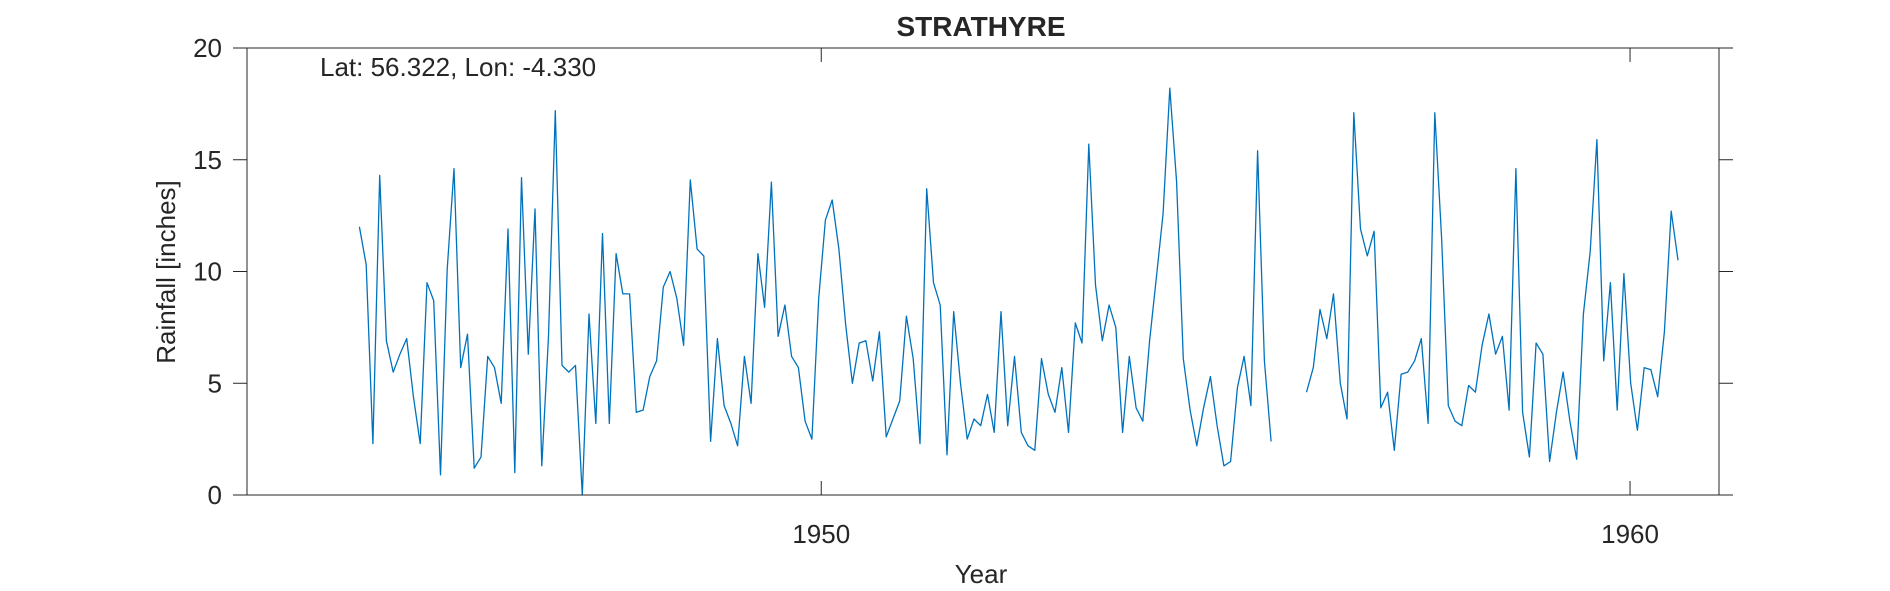 The width and height of the screenshot is (1890, 591). What do you see at coordinates (207, 48) in the screenshot?
I see `y-tick-label: 20` at bounding box center [207, 48].